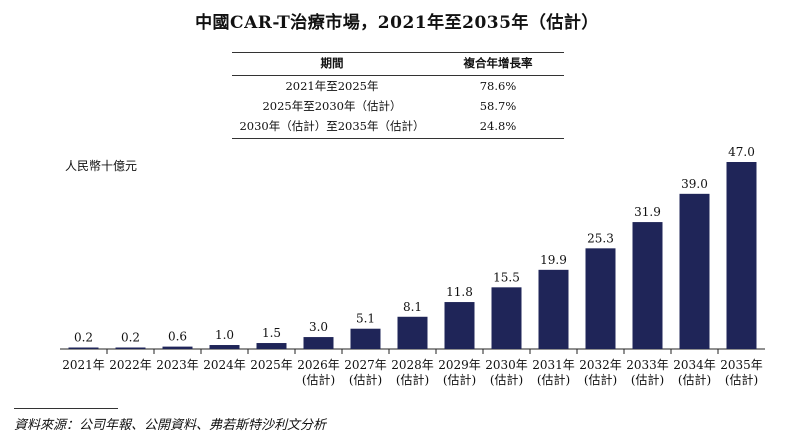  Describe the element at coordinates (365, 365) in the screenshot. I see `x-tick-label: 2027年` at that location.